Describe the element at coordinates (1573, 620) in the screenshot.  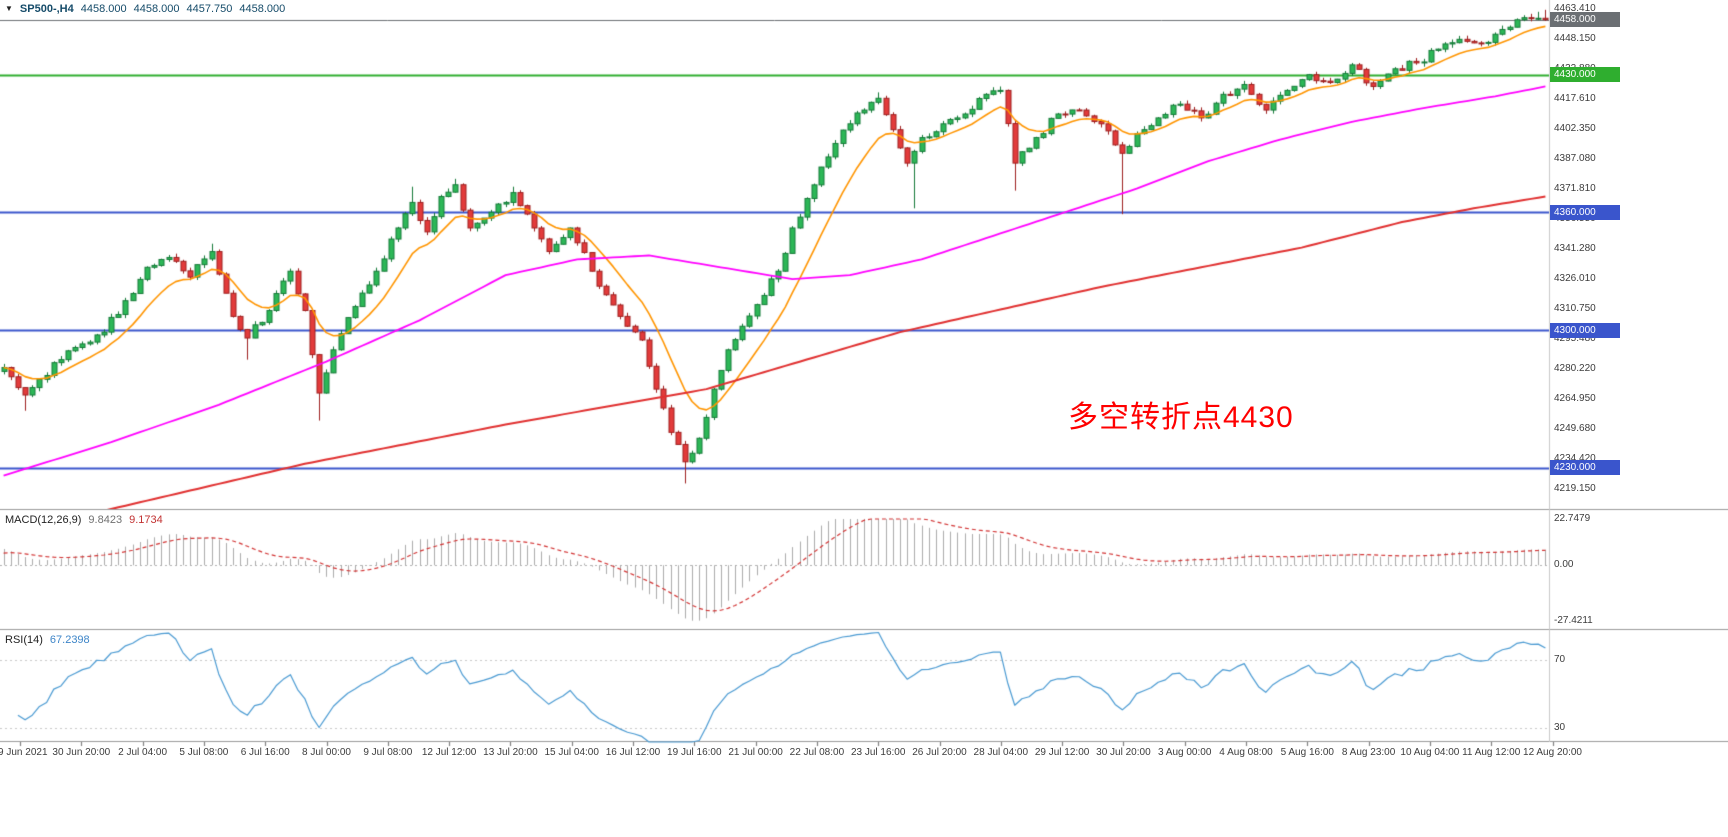
I see `macd-axis-label: -27.4211` at that location.